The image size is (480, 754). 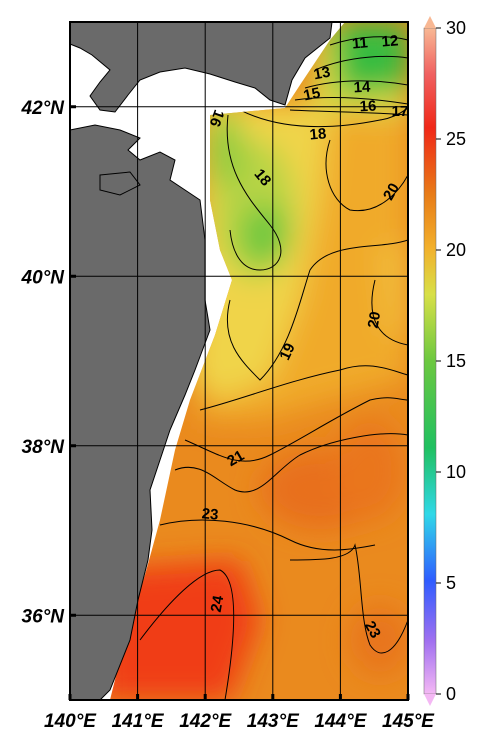 I want to click on colorbar-label: 5, so click(x=451, y=583).